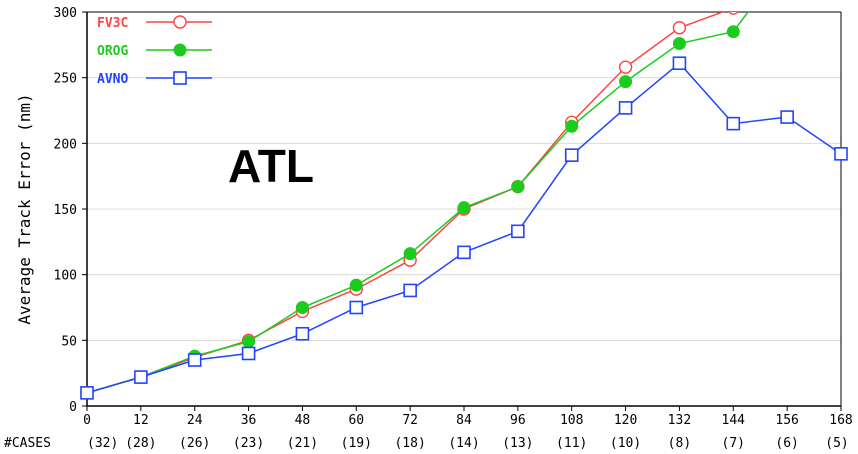  Describe the element at coordinates (154, 51) in the screenshot. I see `legend: FV3C OROG AVNO` at that location.